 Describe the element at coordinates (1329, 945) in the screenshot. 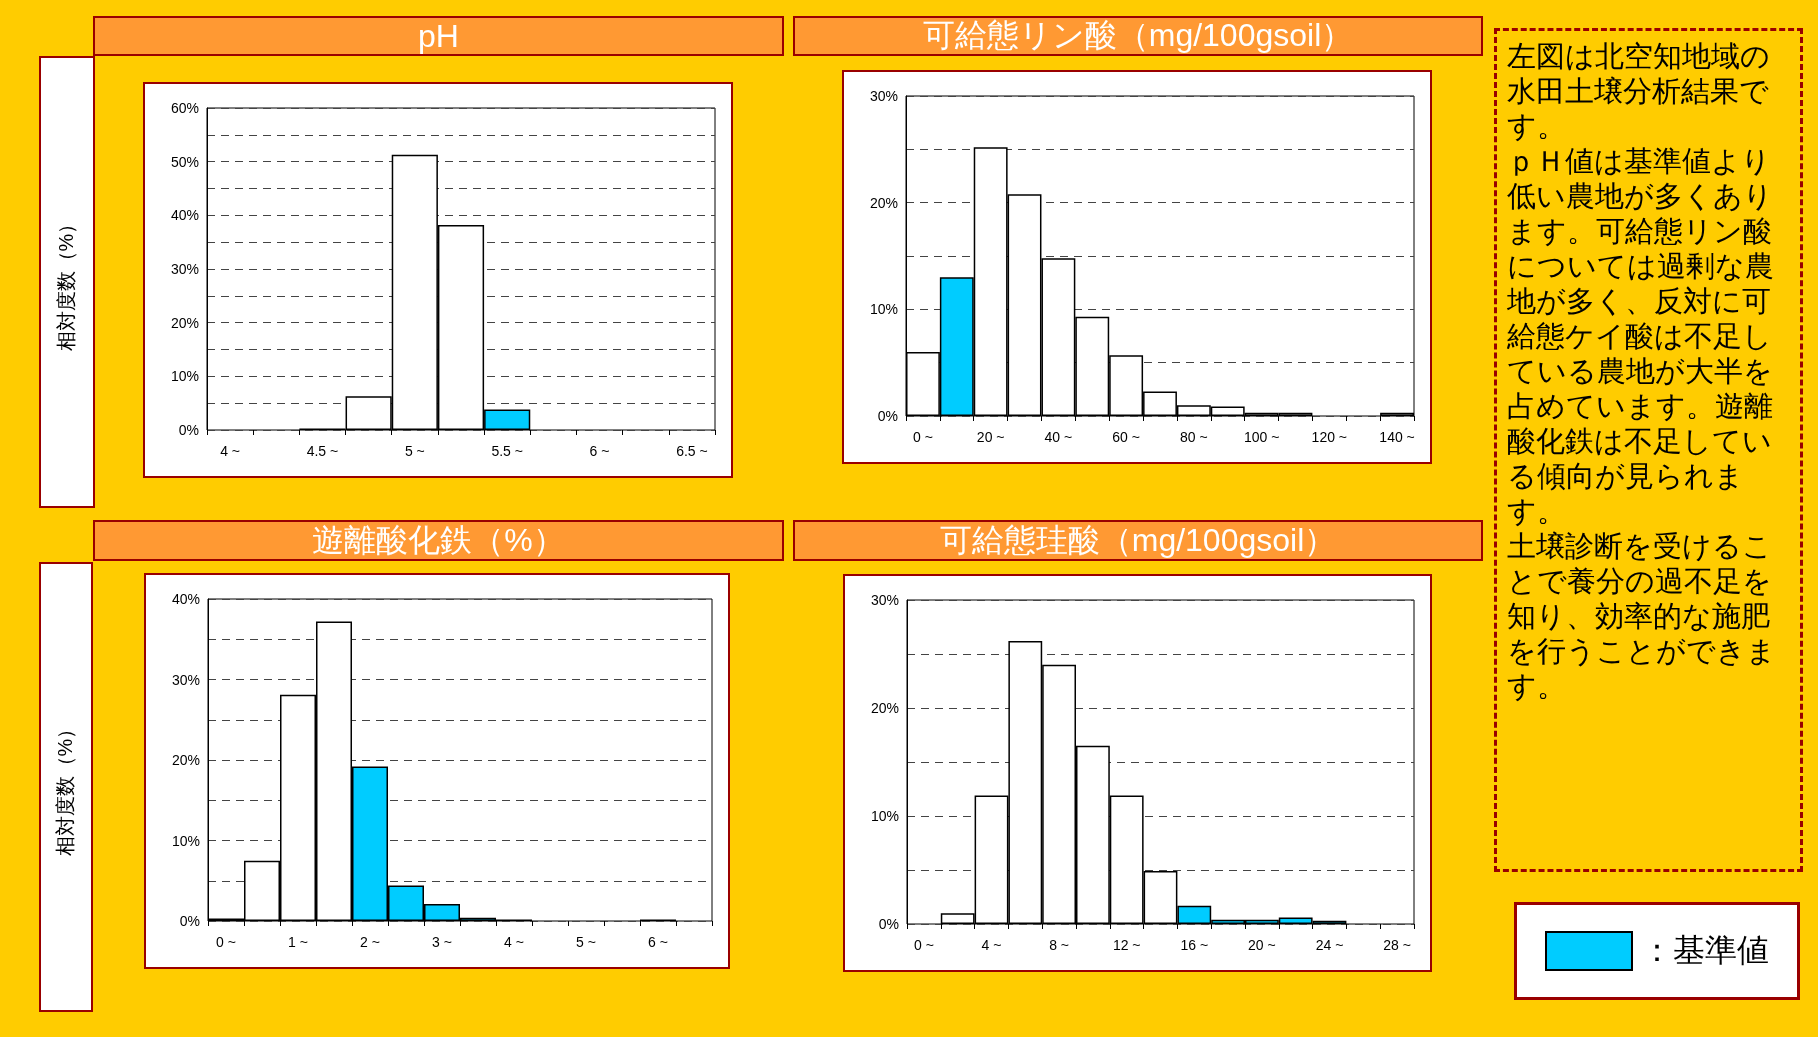

I see `x-tick-label: 24 ~` at that location.